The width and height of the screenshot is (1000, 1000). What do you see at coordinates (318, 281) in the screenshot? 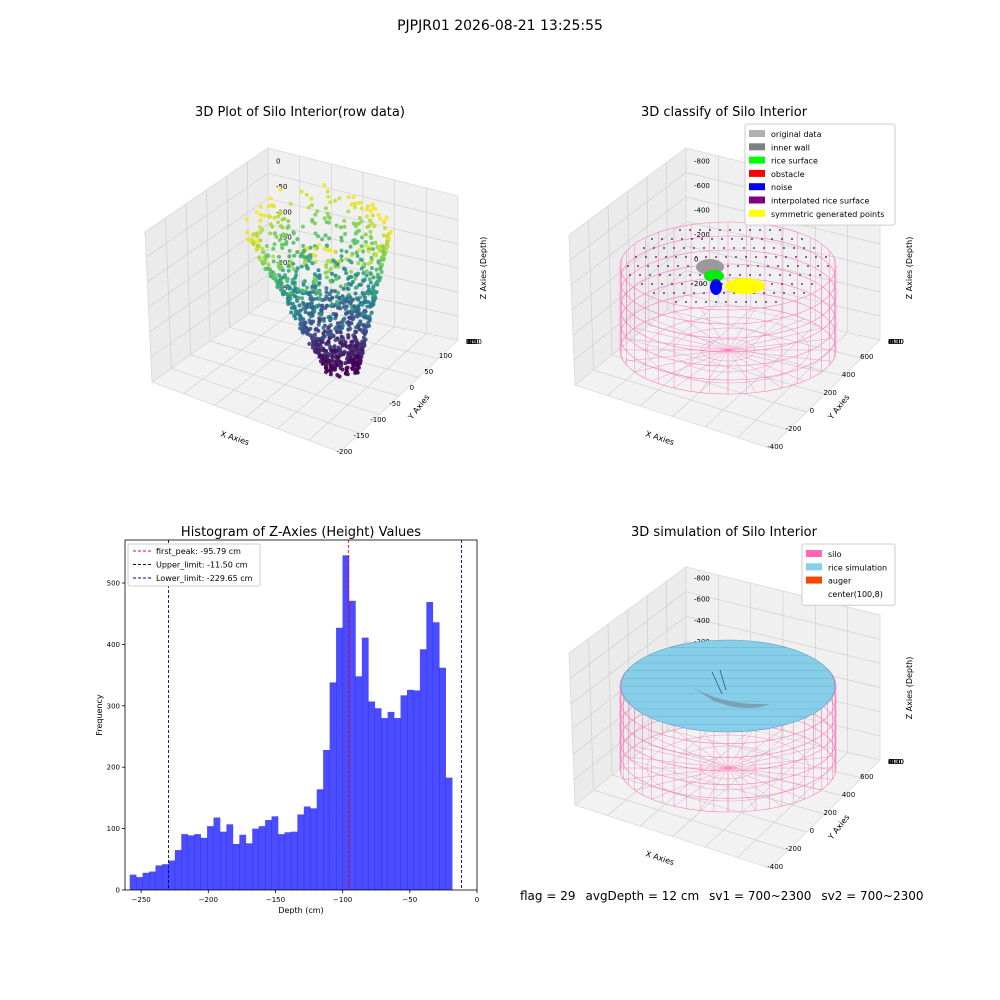
I see `raw-point-cloud` at bounding box center [318, 281].